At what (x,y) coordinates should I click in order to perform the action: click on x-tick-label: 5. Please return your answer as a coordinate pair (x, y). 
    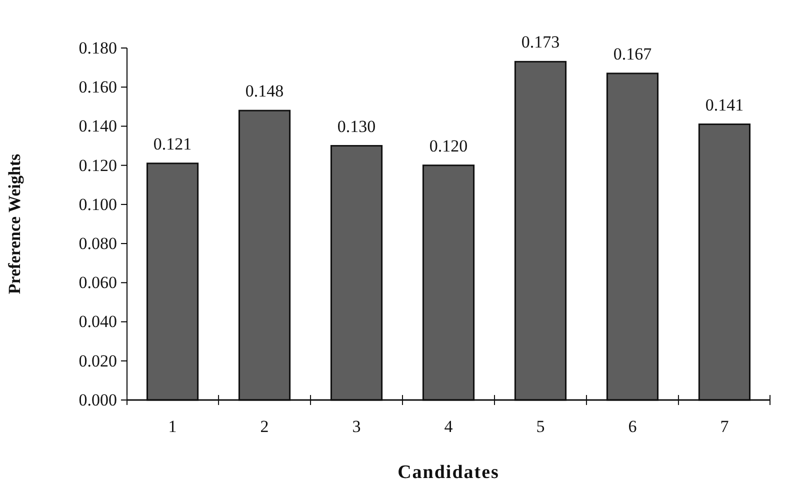
    Looking at the image, I should click on (540, 426).